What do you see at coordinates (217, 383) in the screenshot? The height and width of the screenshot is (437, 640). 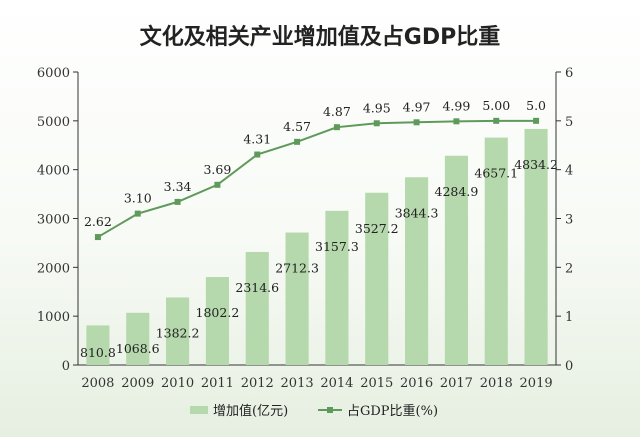 I see `x-tick-label: 2011` at bounding box center [217, 383].